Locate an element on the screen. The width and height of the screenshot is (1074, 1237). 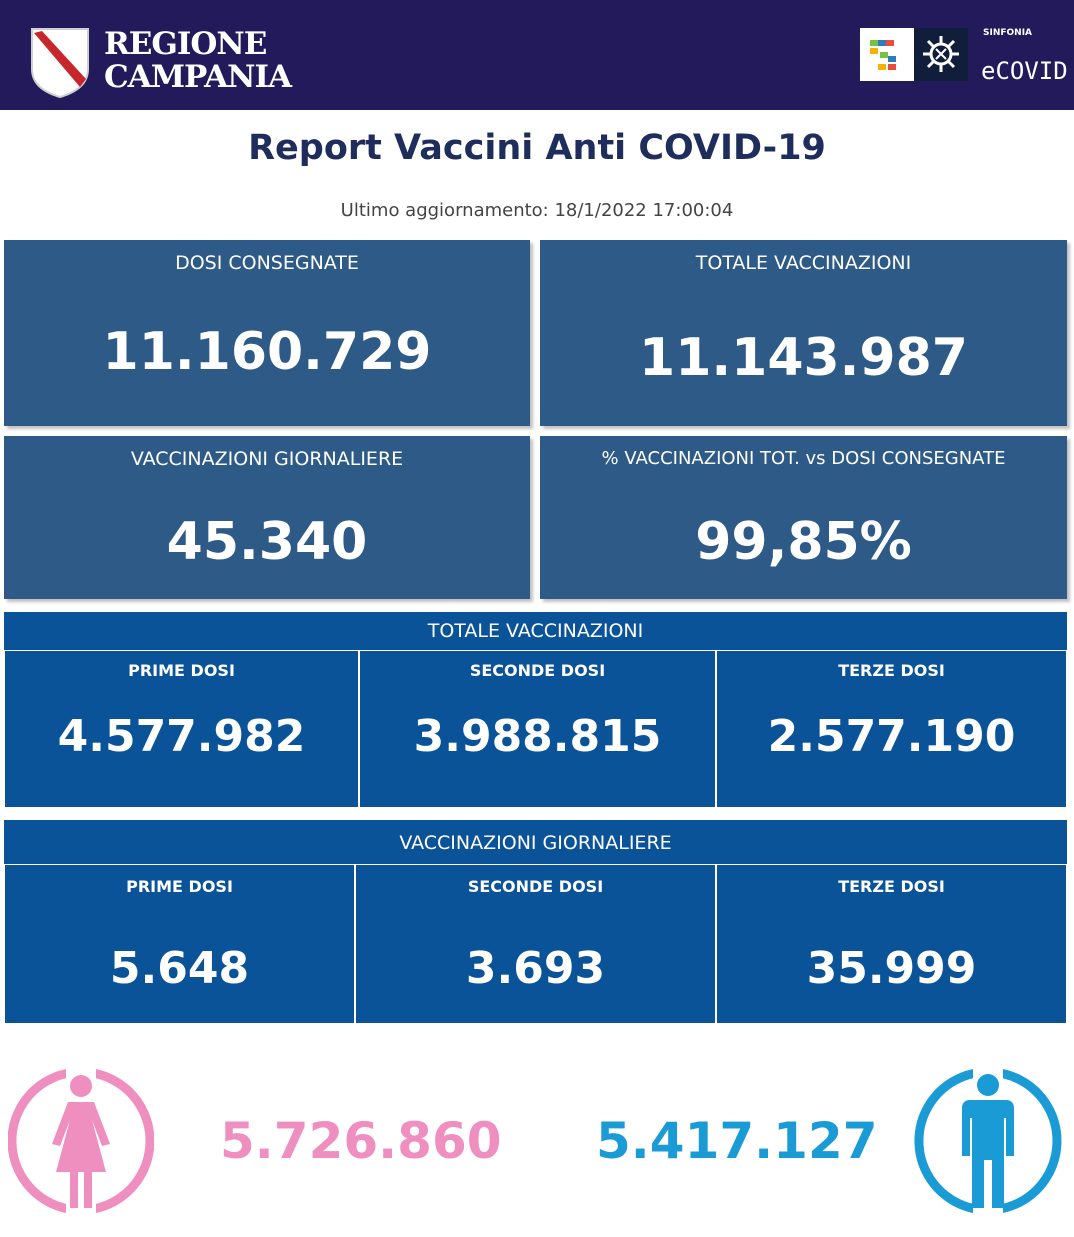
ecovid-logo is located at coordinates (914, 54).